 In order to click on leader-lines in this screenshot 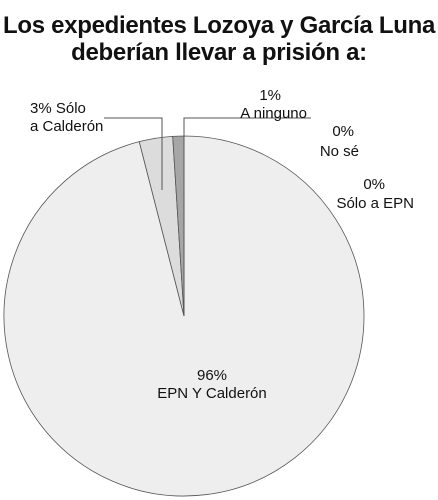, I will do `click(207, 153)`.